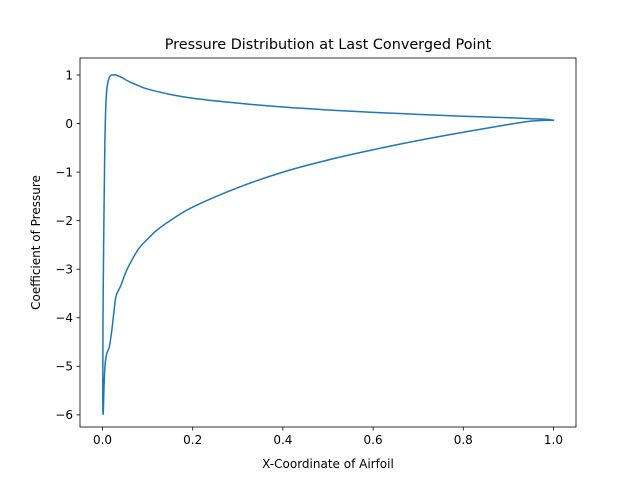  What do you see at coordinates (64, 270) in the screenshot?
I see `y-tick-label: −3` at bounding box center [64, 270].